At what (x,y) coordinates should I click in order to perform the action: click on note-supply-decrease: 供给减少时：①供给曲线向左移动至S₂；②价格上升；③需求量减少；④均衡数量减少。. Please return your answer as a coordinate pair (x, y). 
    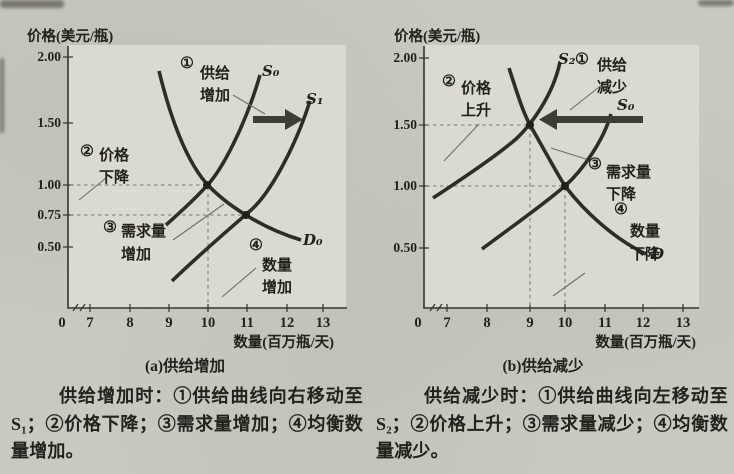
    Looking at the image, I should click on (552, 423).